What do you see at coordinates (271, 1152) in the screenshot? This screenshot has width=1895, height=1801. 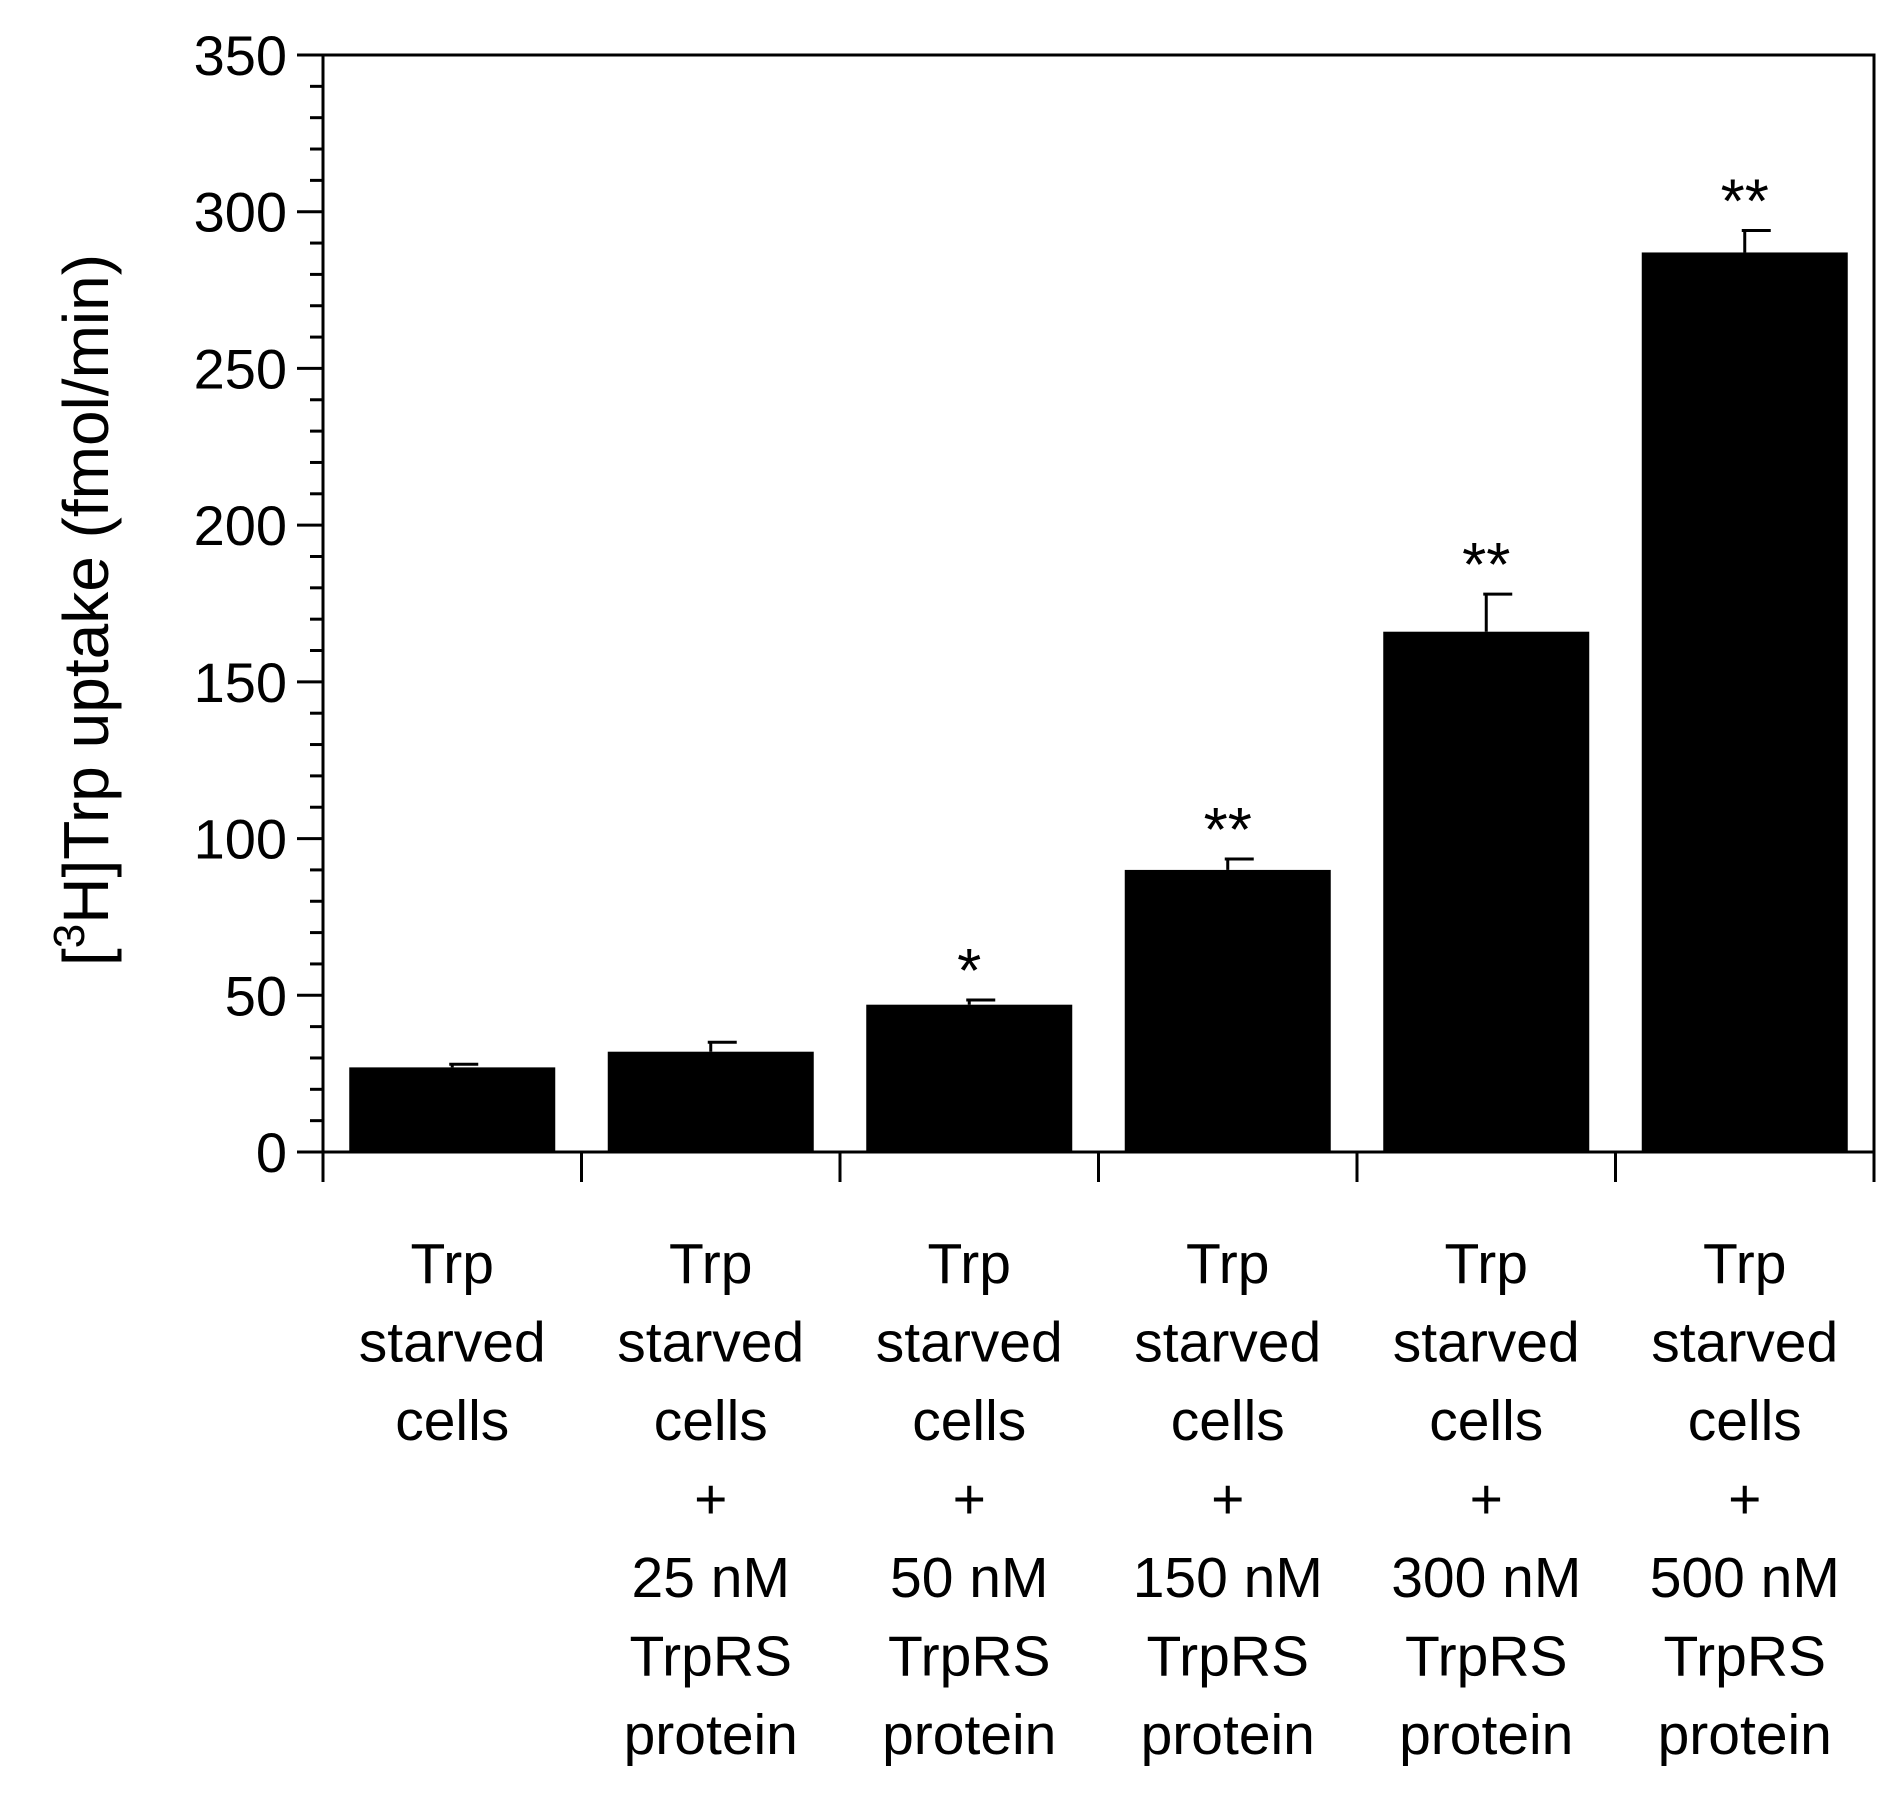 I see `y-tick-label: 0` at bounding box center [271, 1152].